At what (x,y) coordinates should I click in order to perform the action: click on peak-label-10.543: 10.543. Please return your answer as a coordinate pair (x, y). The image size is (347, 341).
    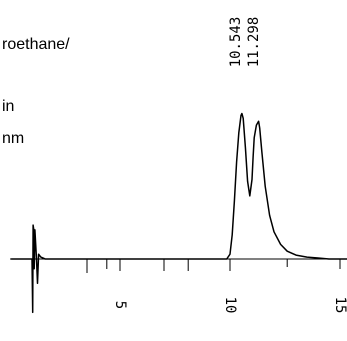
    Looking at the image, I should click on (236, 42).